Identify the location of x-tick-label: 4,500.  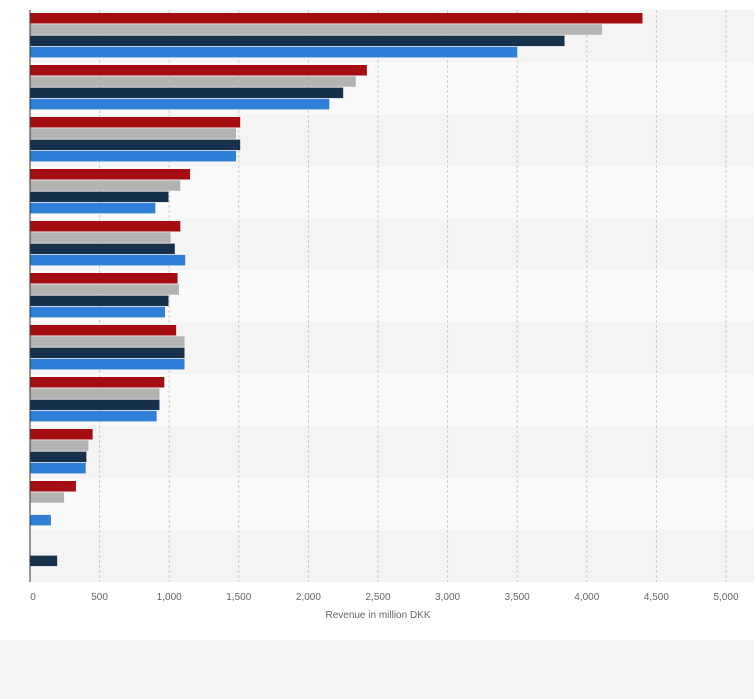
(656, 597).